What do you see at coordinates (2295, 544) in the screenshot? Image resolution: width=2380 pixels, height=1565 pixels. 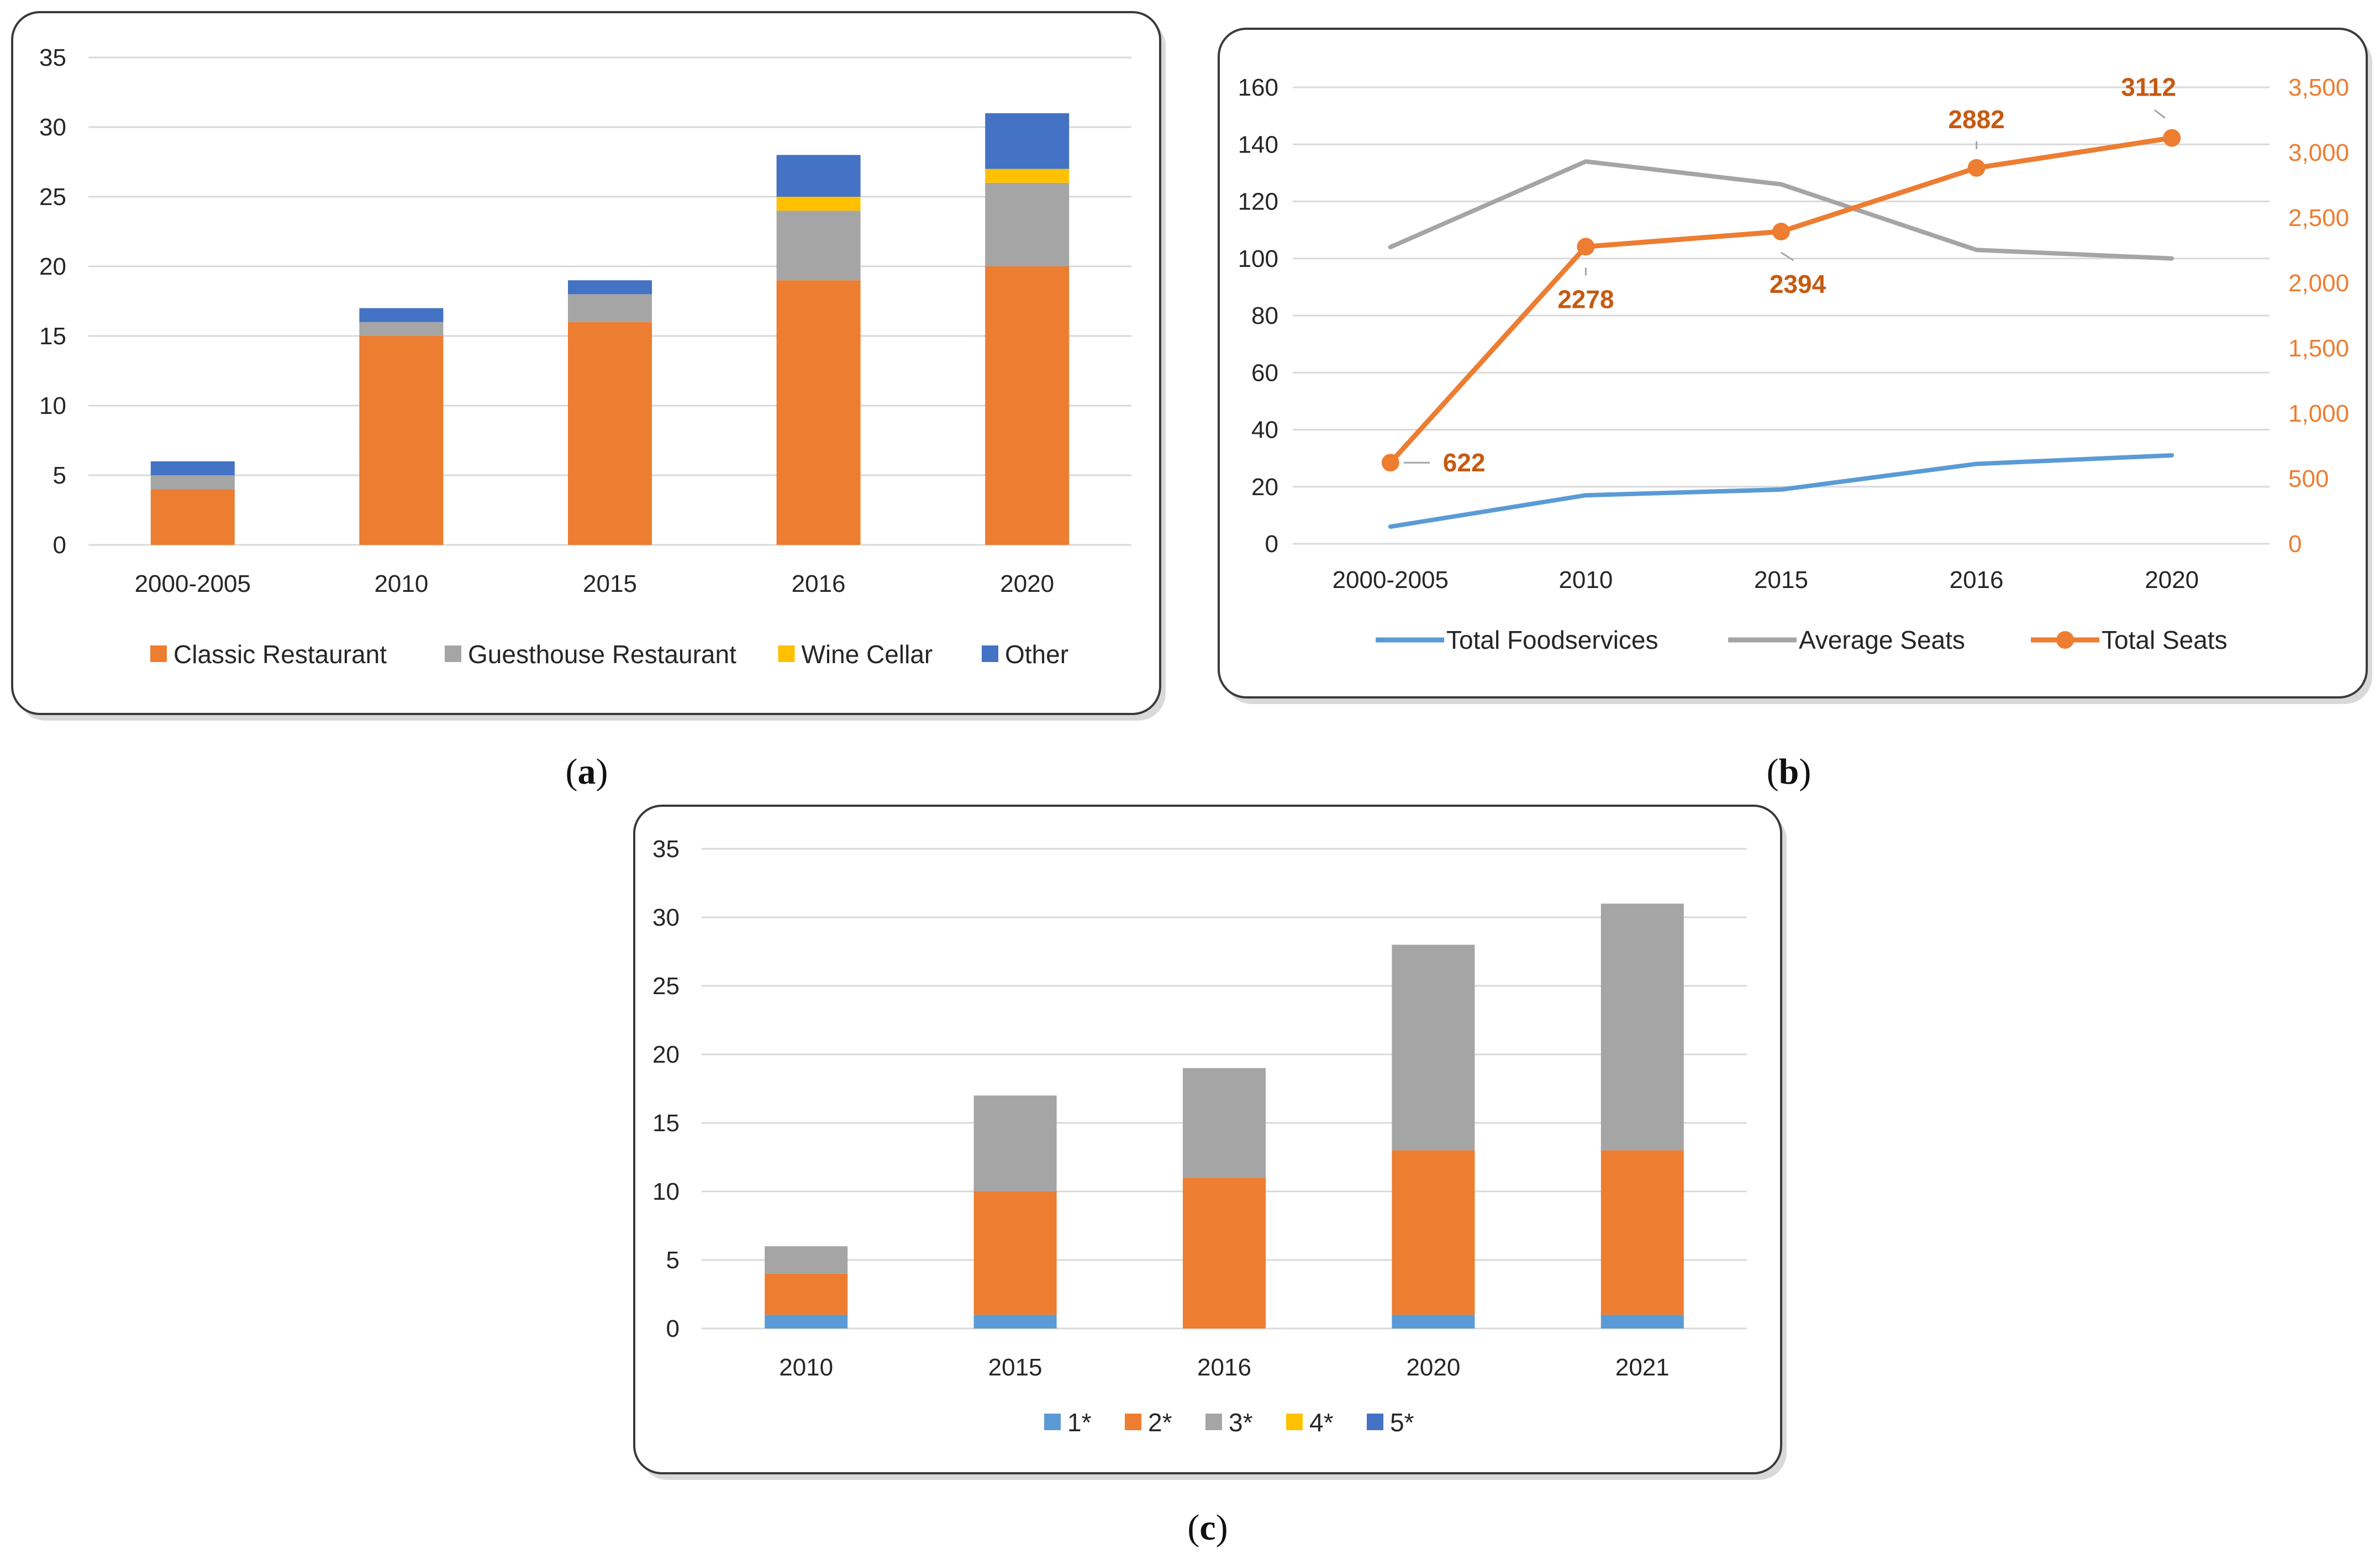 I see `y-right-tick-label: 0` at bounding box center [2295, 544].